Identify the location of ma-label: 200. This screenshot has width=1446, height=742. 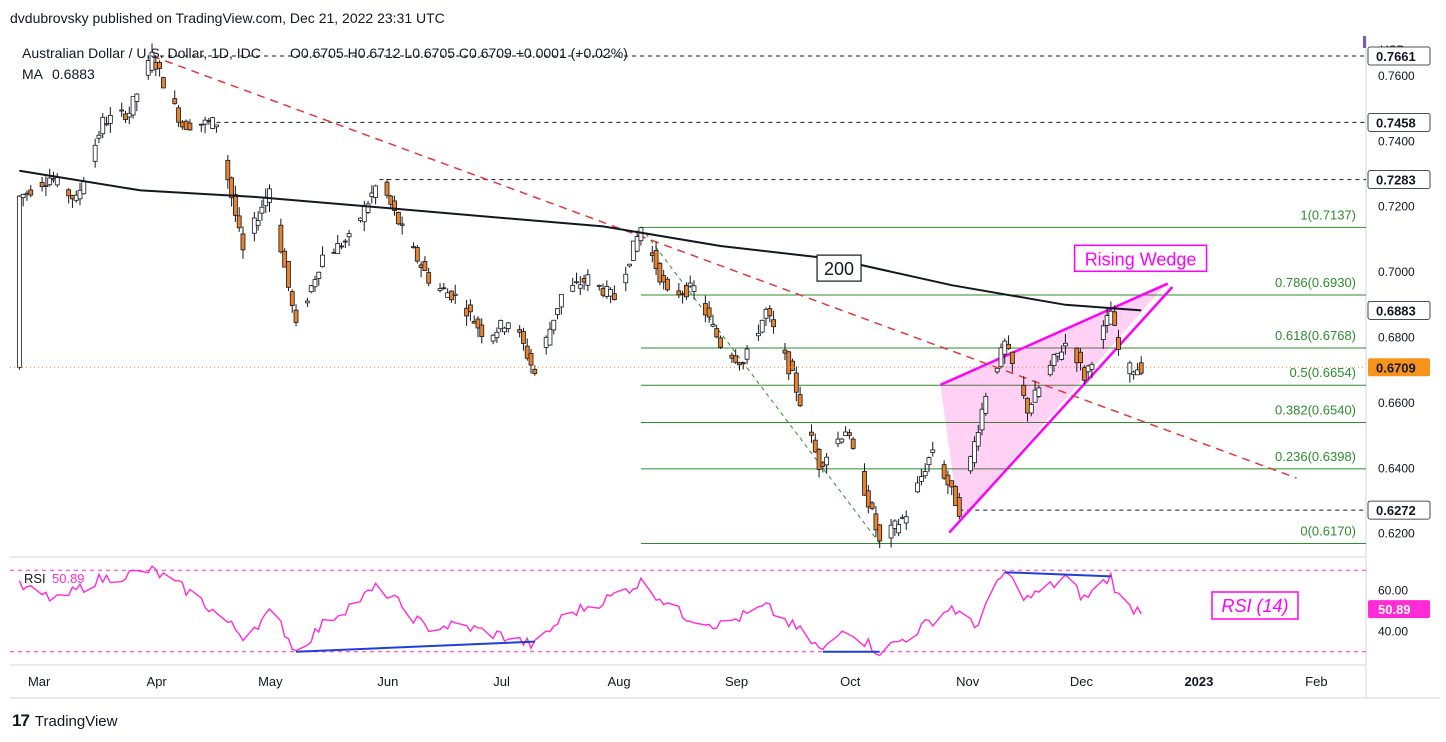
(839, 269).